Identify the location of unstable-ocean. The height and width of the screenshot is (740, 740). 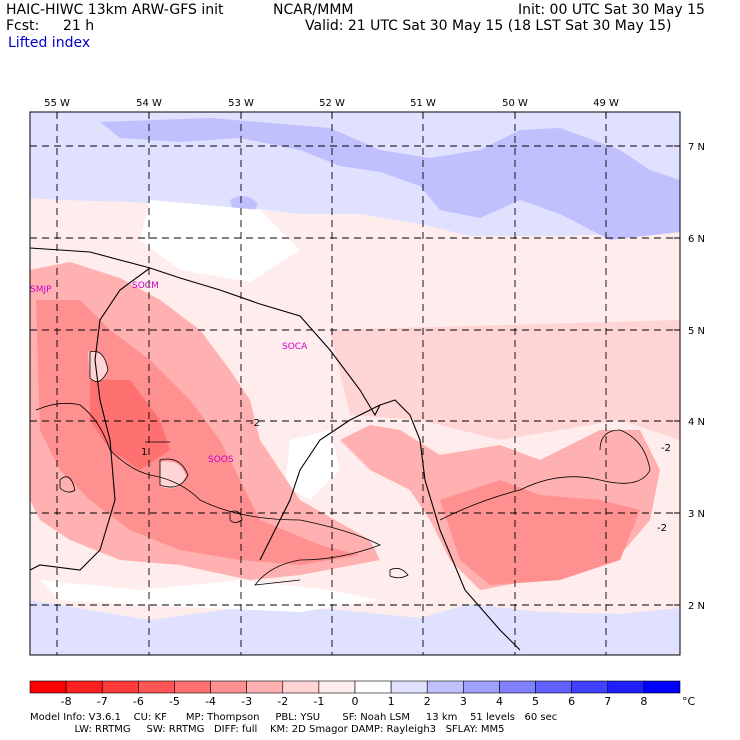
(505, 380).